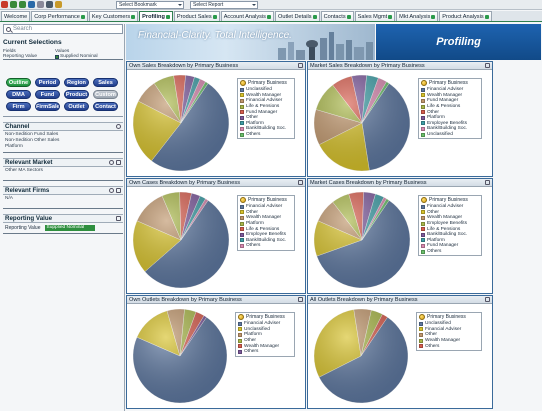 This screenshot has height=411, width=542. What do you see at coordinates (18, 82) in the screenshot?
I see `outline-button: Outline` at bounding box center [18, 82].